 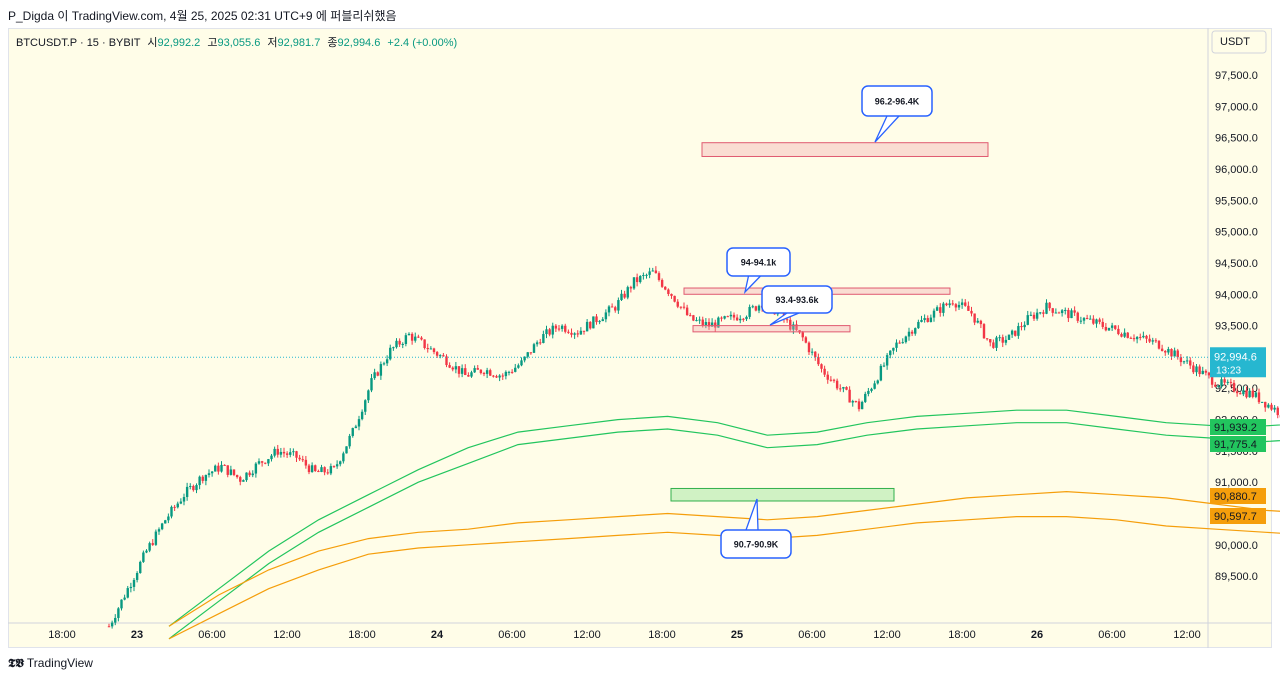 I want to click on y-tick-label: 90,000.0, so click(x=1236, y=546).